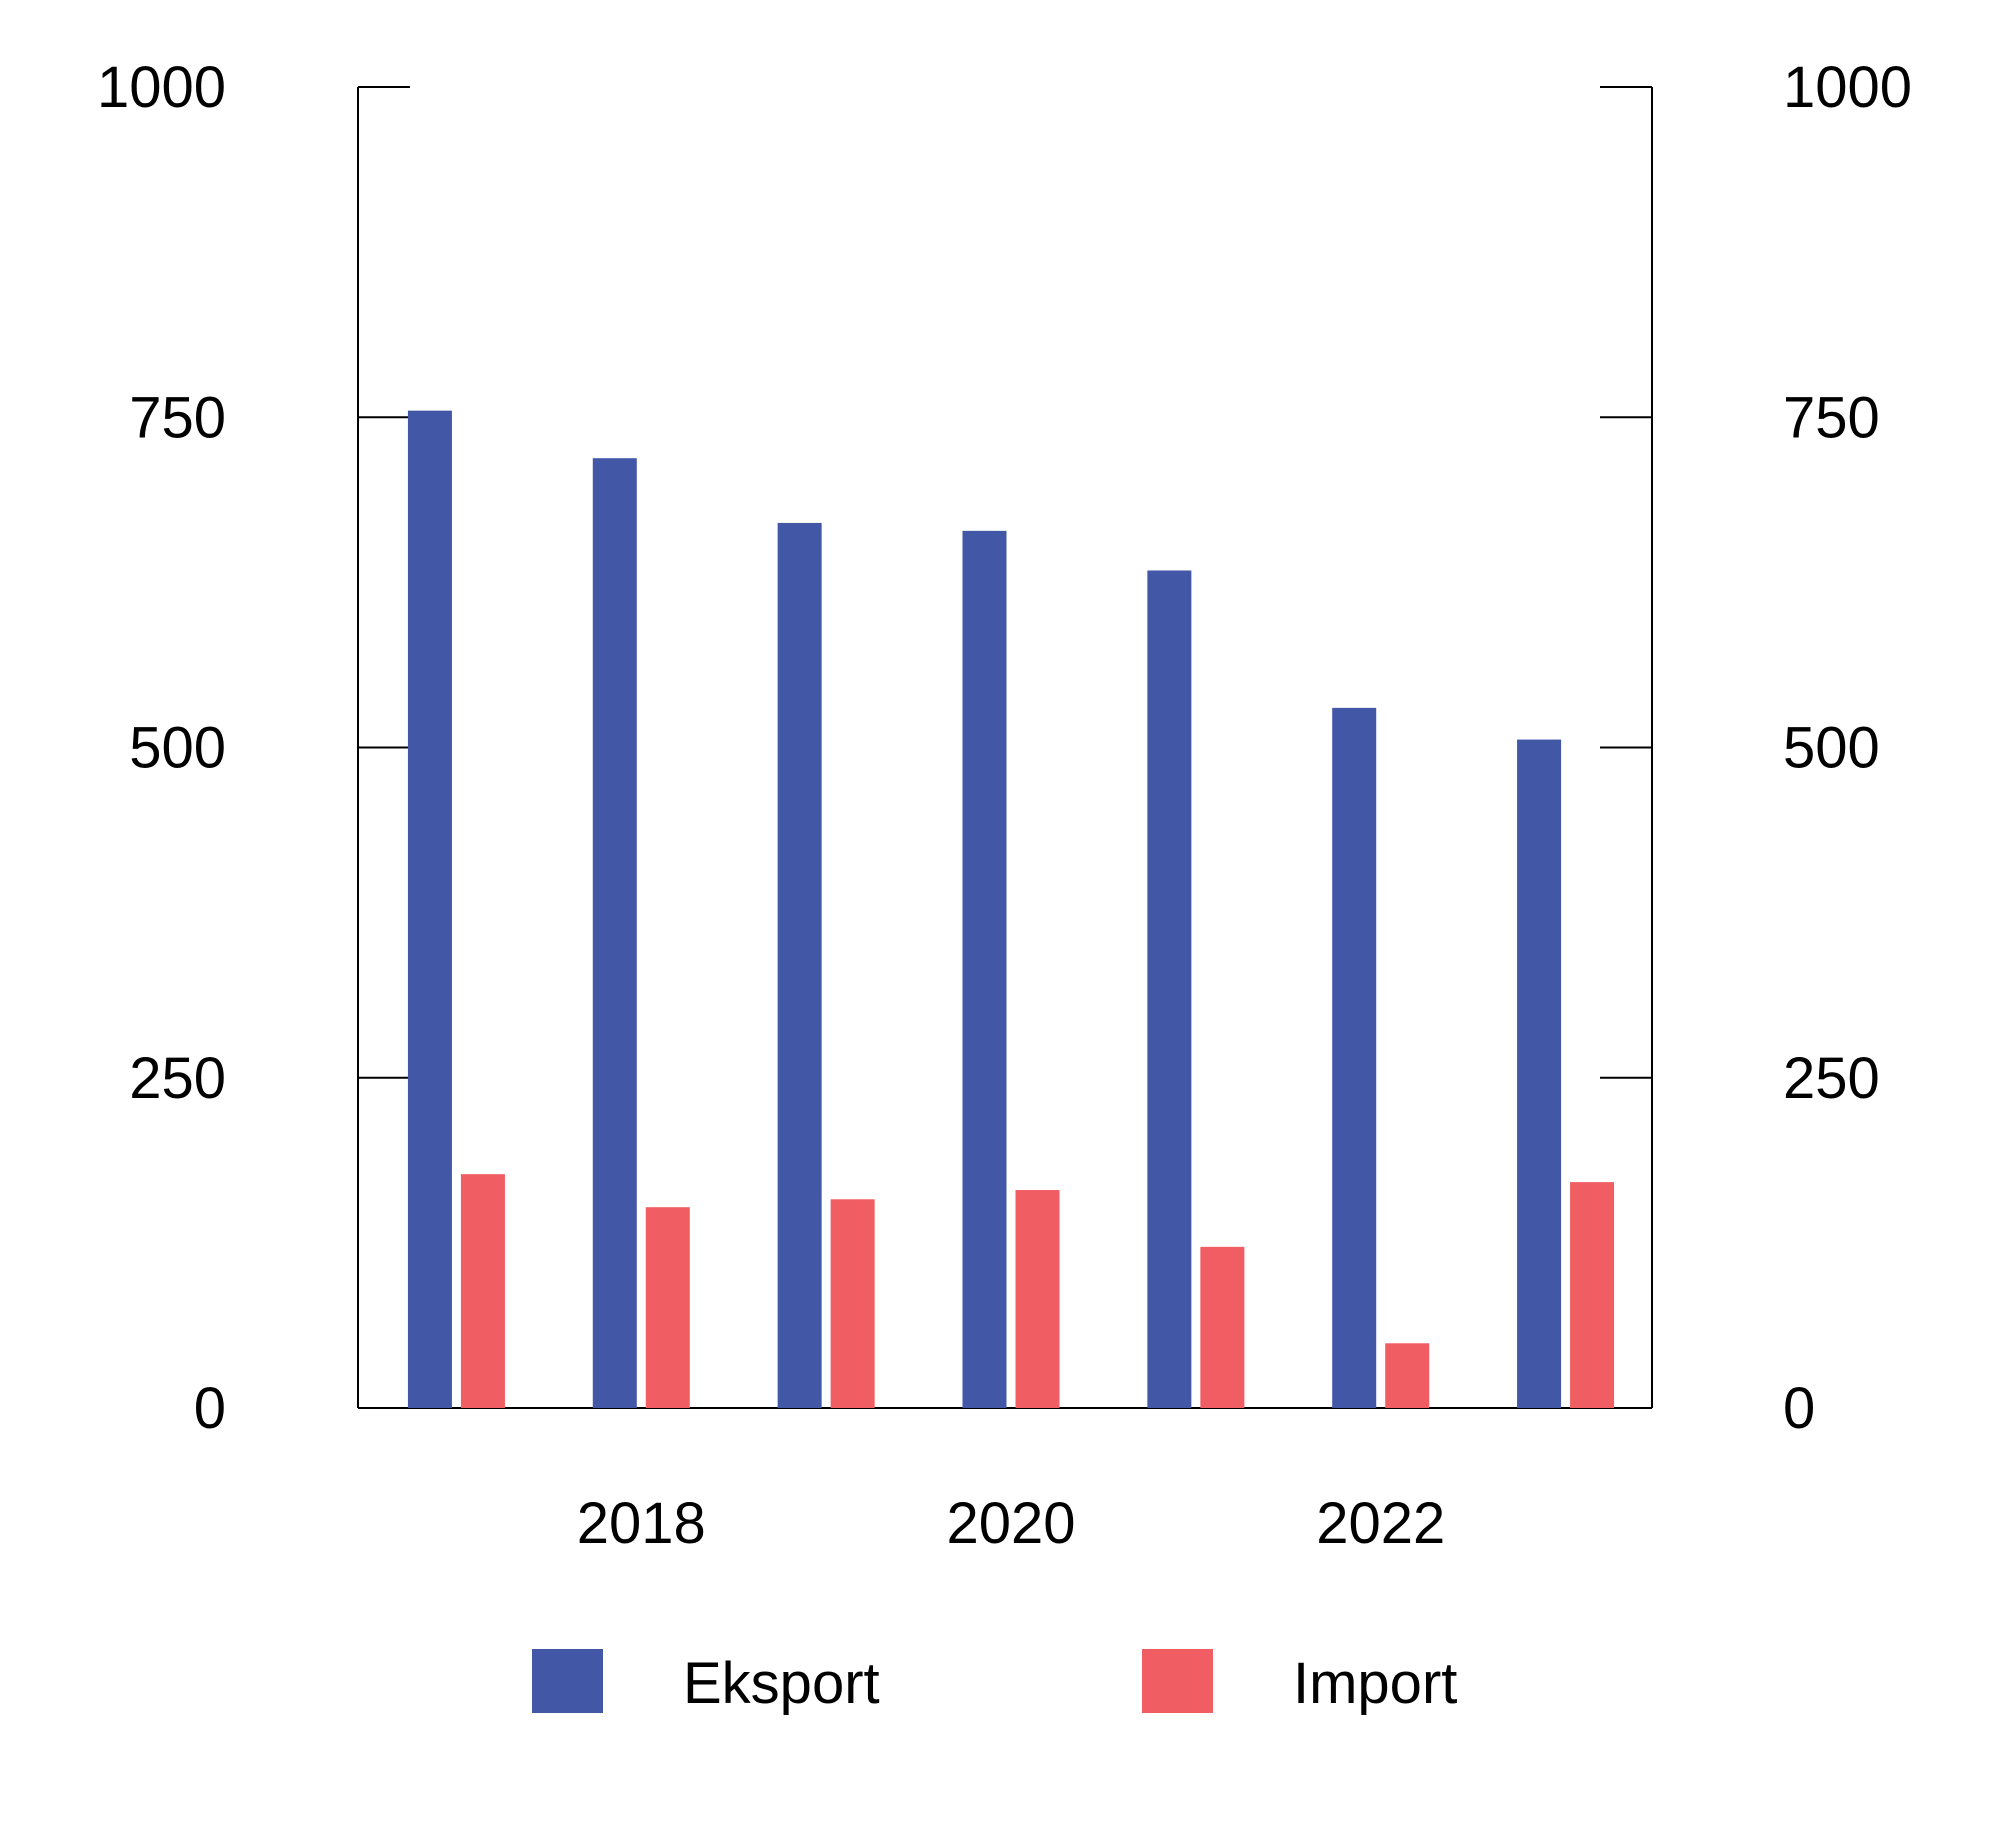 The height and width of the screenshot is (1821, 2000). I want to click on bar-import-2022, so click(1407, 1375).